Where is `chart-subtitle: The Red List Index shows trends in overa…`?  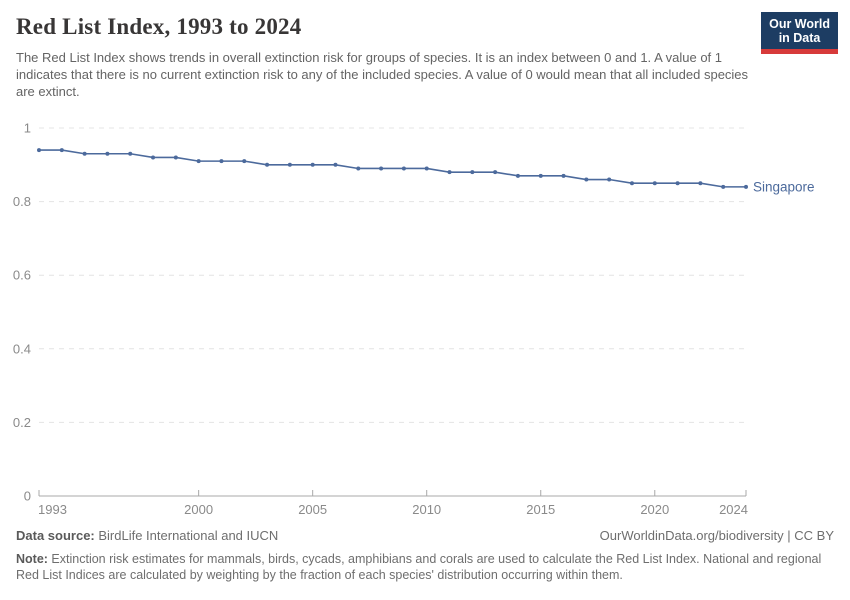
chart-subtitle: The Red List Index shows trends in overa… is located at coordinates (382, 74).